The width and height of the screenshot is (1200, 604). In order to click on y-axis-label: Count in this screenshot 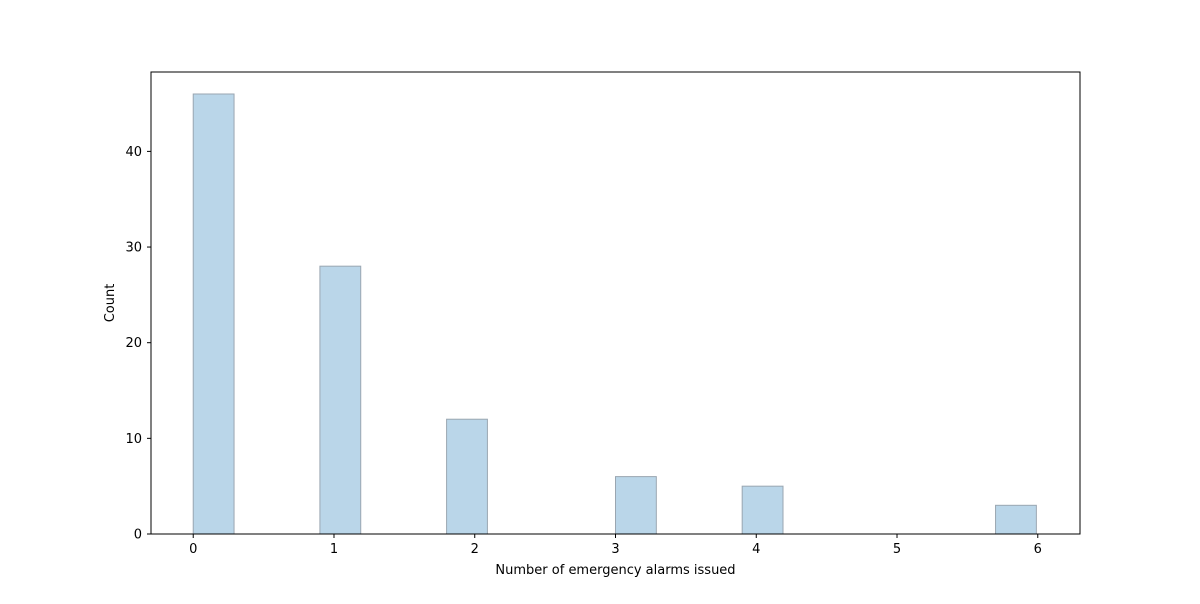, I will do `click(110, 303)`.